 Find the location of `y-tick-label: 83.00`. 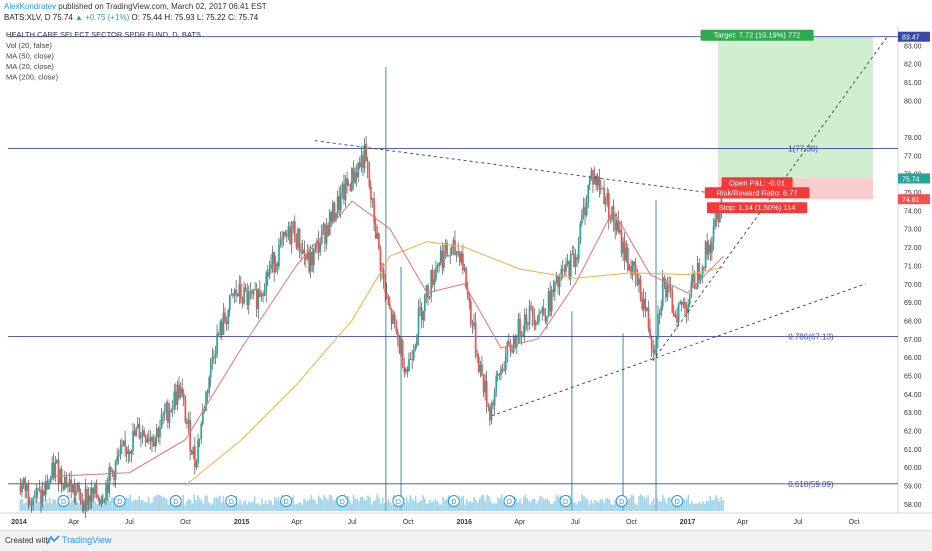

y-tick-label: 83.00 is located at coordinates (913, 46).